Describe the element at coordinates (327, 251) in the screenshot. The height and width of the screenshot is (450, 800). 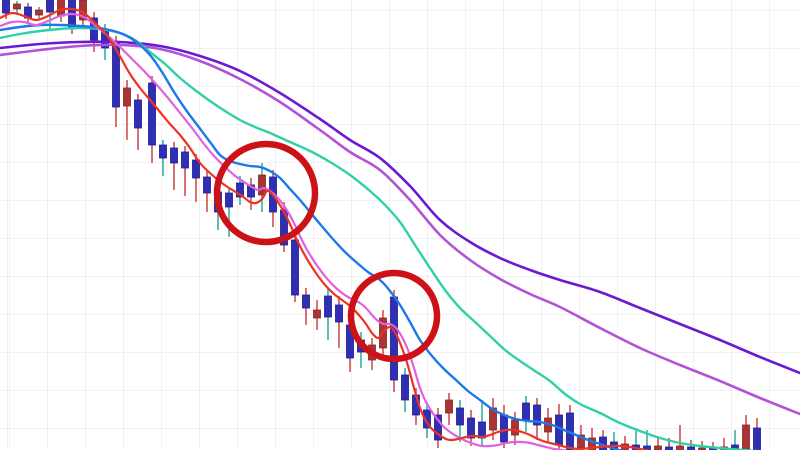
I see `annotation-layer` at that location.